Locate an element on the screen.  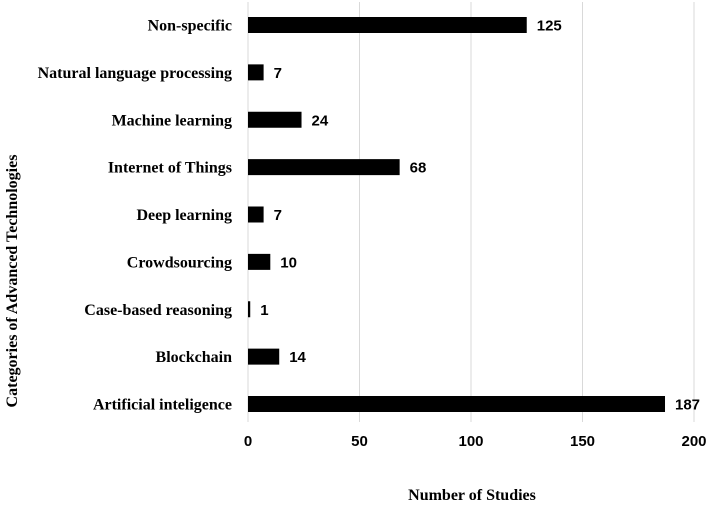
x-tick-labels: 0 50 100 150 200 is located at coordinates (475, 441).